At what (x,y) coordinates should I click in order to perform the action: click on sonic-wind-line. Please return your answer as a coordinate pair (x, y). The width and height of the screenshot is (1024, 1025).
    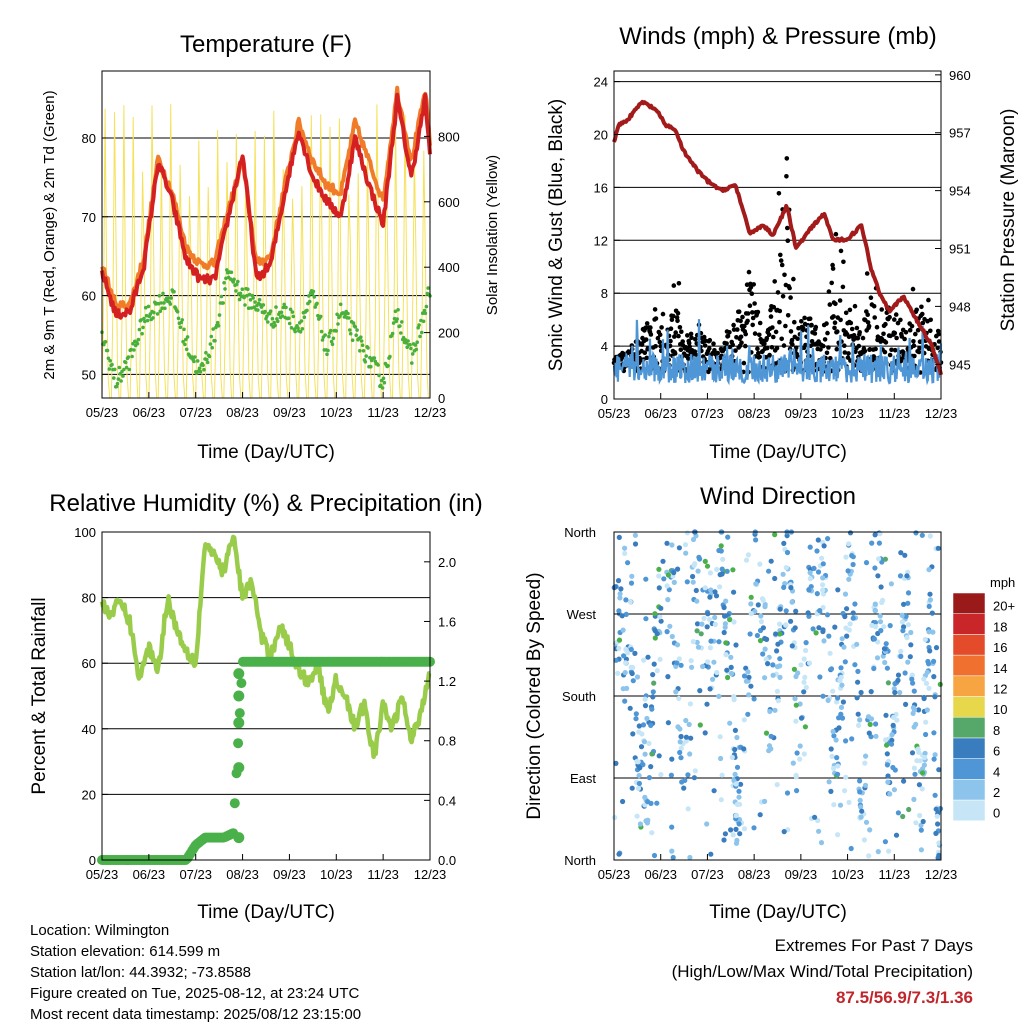
    Looking at the image, I should click on (777, 352).